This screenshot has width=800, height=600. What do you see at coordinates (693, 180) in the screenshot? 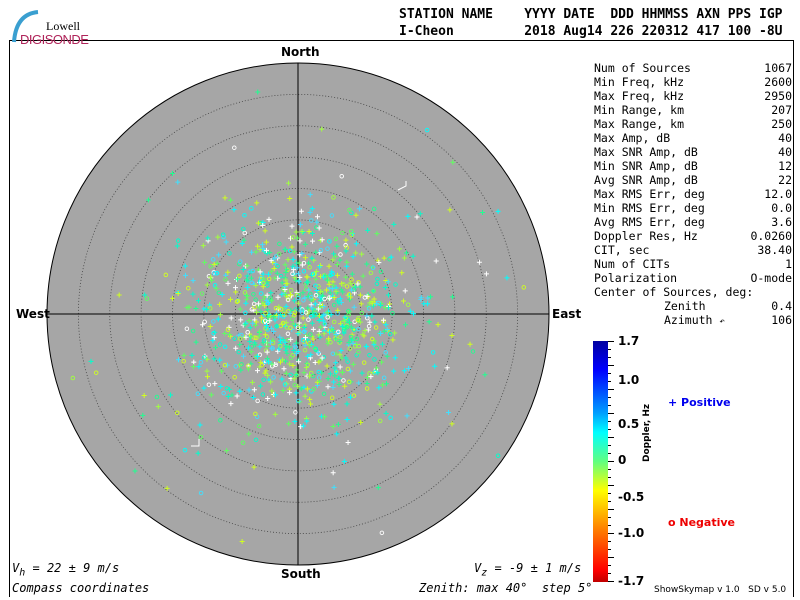
I see `stat-row: Avg SNR Amp, dB 22` at bounding box center [693, 180].